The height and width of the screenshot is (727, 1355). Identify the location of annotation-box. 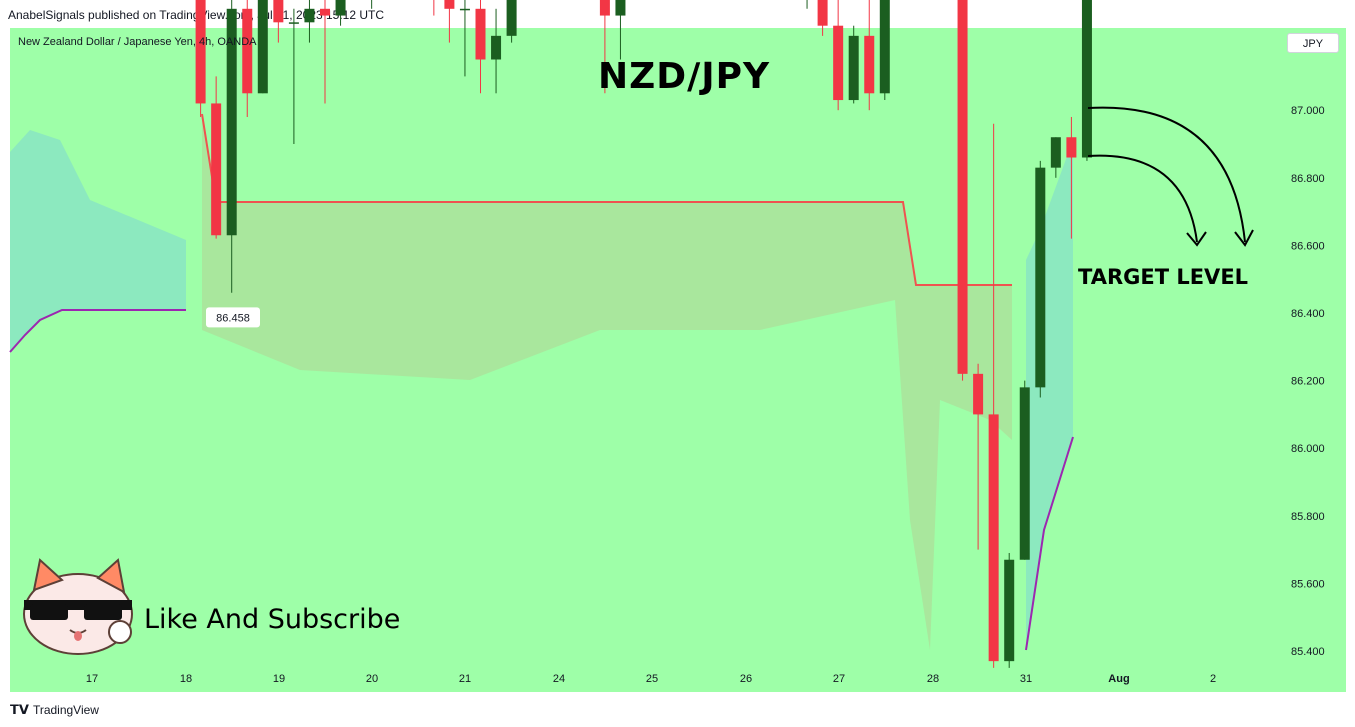
(233, 317).